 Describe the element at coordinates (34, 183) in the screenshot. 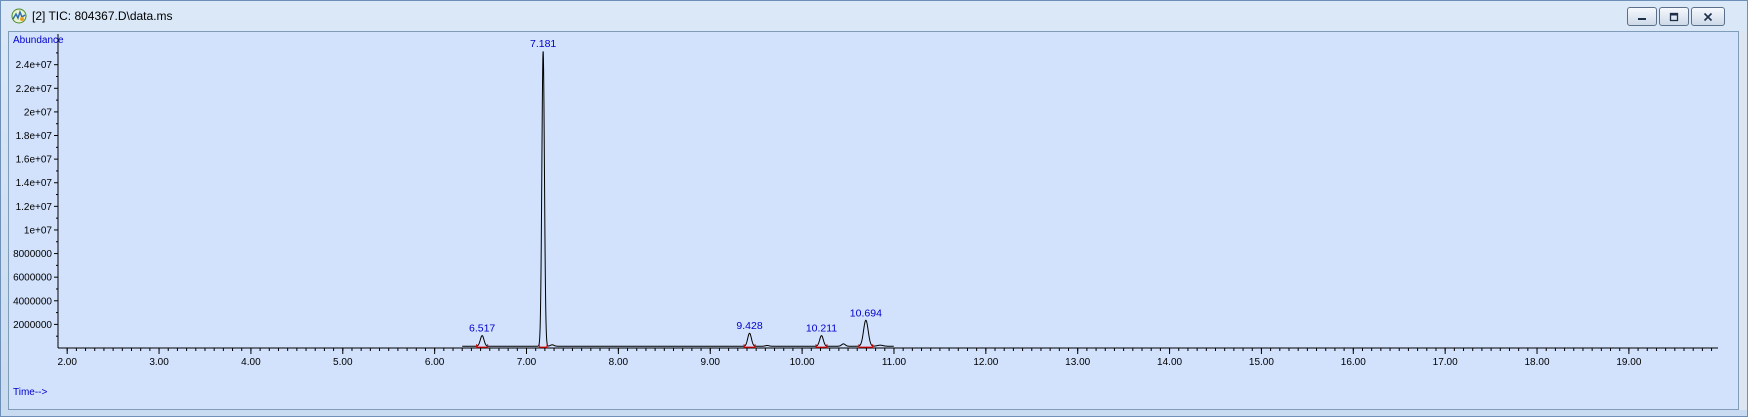

I see `y-tick-label: 1.4e+07` at that location.